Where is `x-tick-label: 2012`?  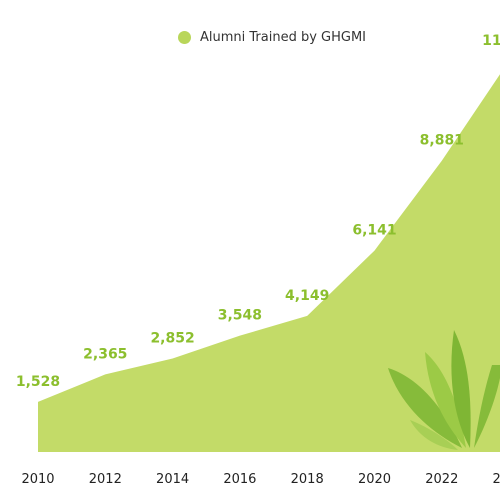
x-tick-label: 2012 is located at coordinates (105, 479).